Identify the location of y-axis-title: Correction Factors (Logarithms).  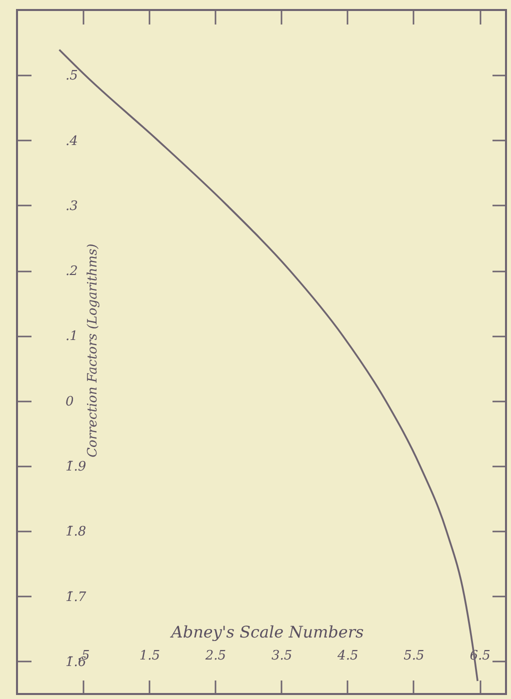
(93, 351).